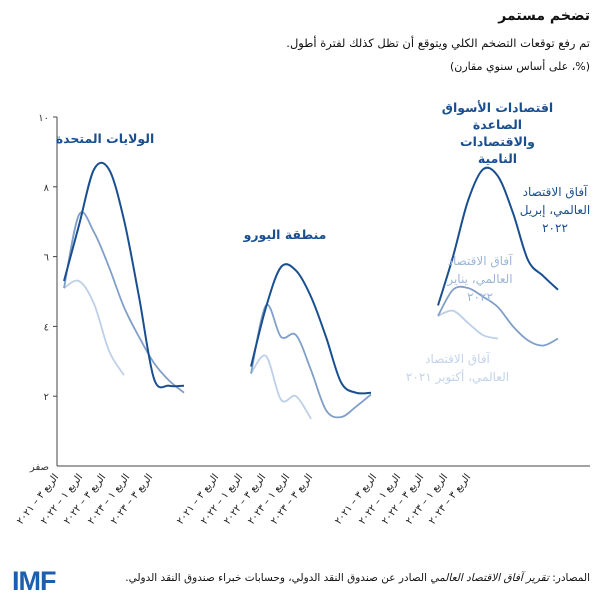  Describe the element at coordinates (480, 279) in the screenshot. I see `legend-jan2022: آفاق الاقتصاد العالمي، يناير ٢٠٢٢` at that location.